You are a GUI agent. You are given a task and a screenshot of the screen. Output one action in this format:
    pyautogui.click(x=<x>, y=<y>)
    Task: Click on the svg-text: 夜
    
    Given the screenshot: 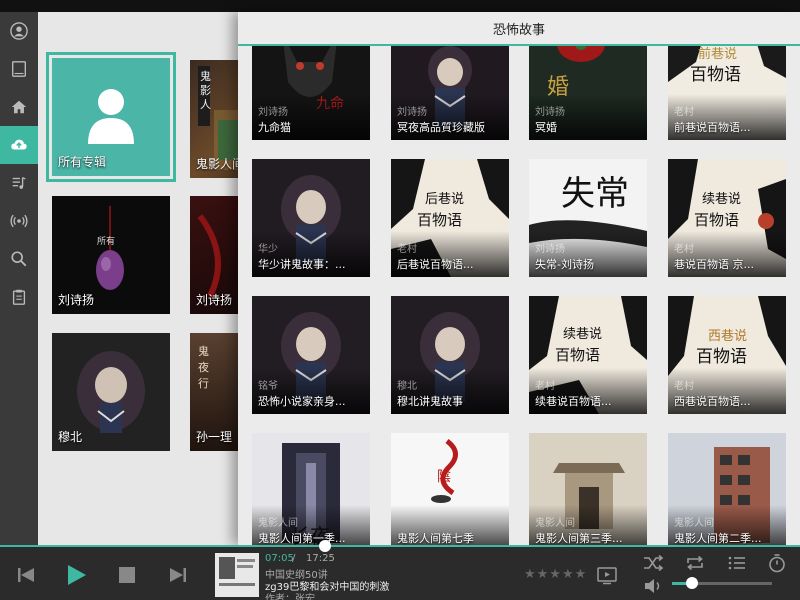 What is the action you would take?
    pyautogui.click(x=203, y=367)
    